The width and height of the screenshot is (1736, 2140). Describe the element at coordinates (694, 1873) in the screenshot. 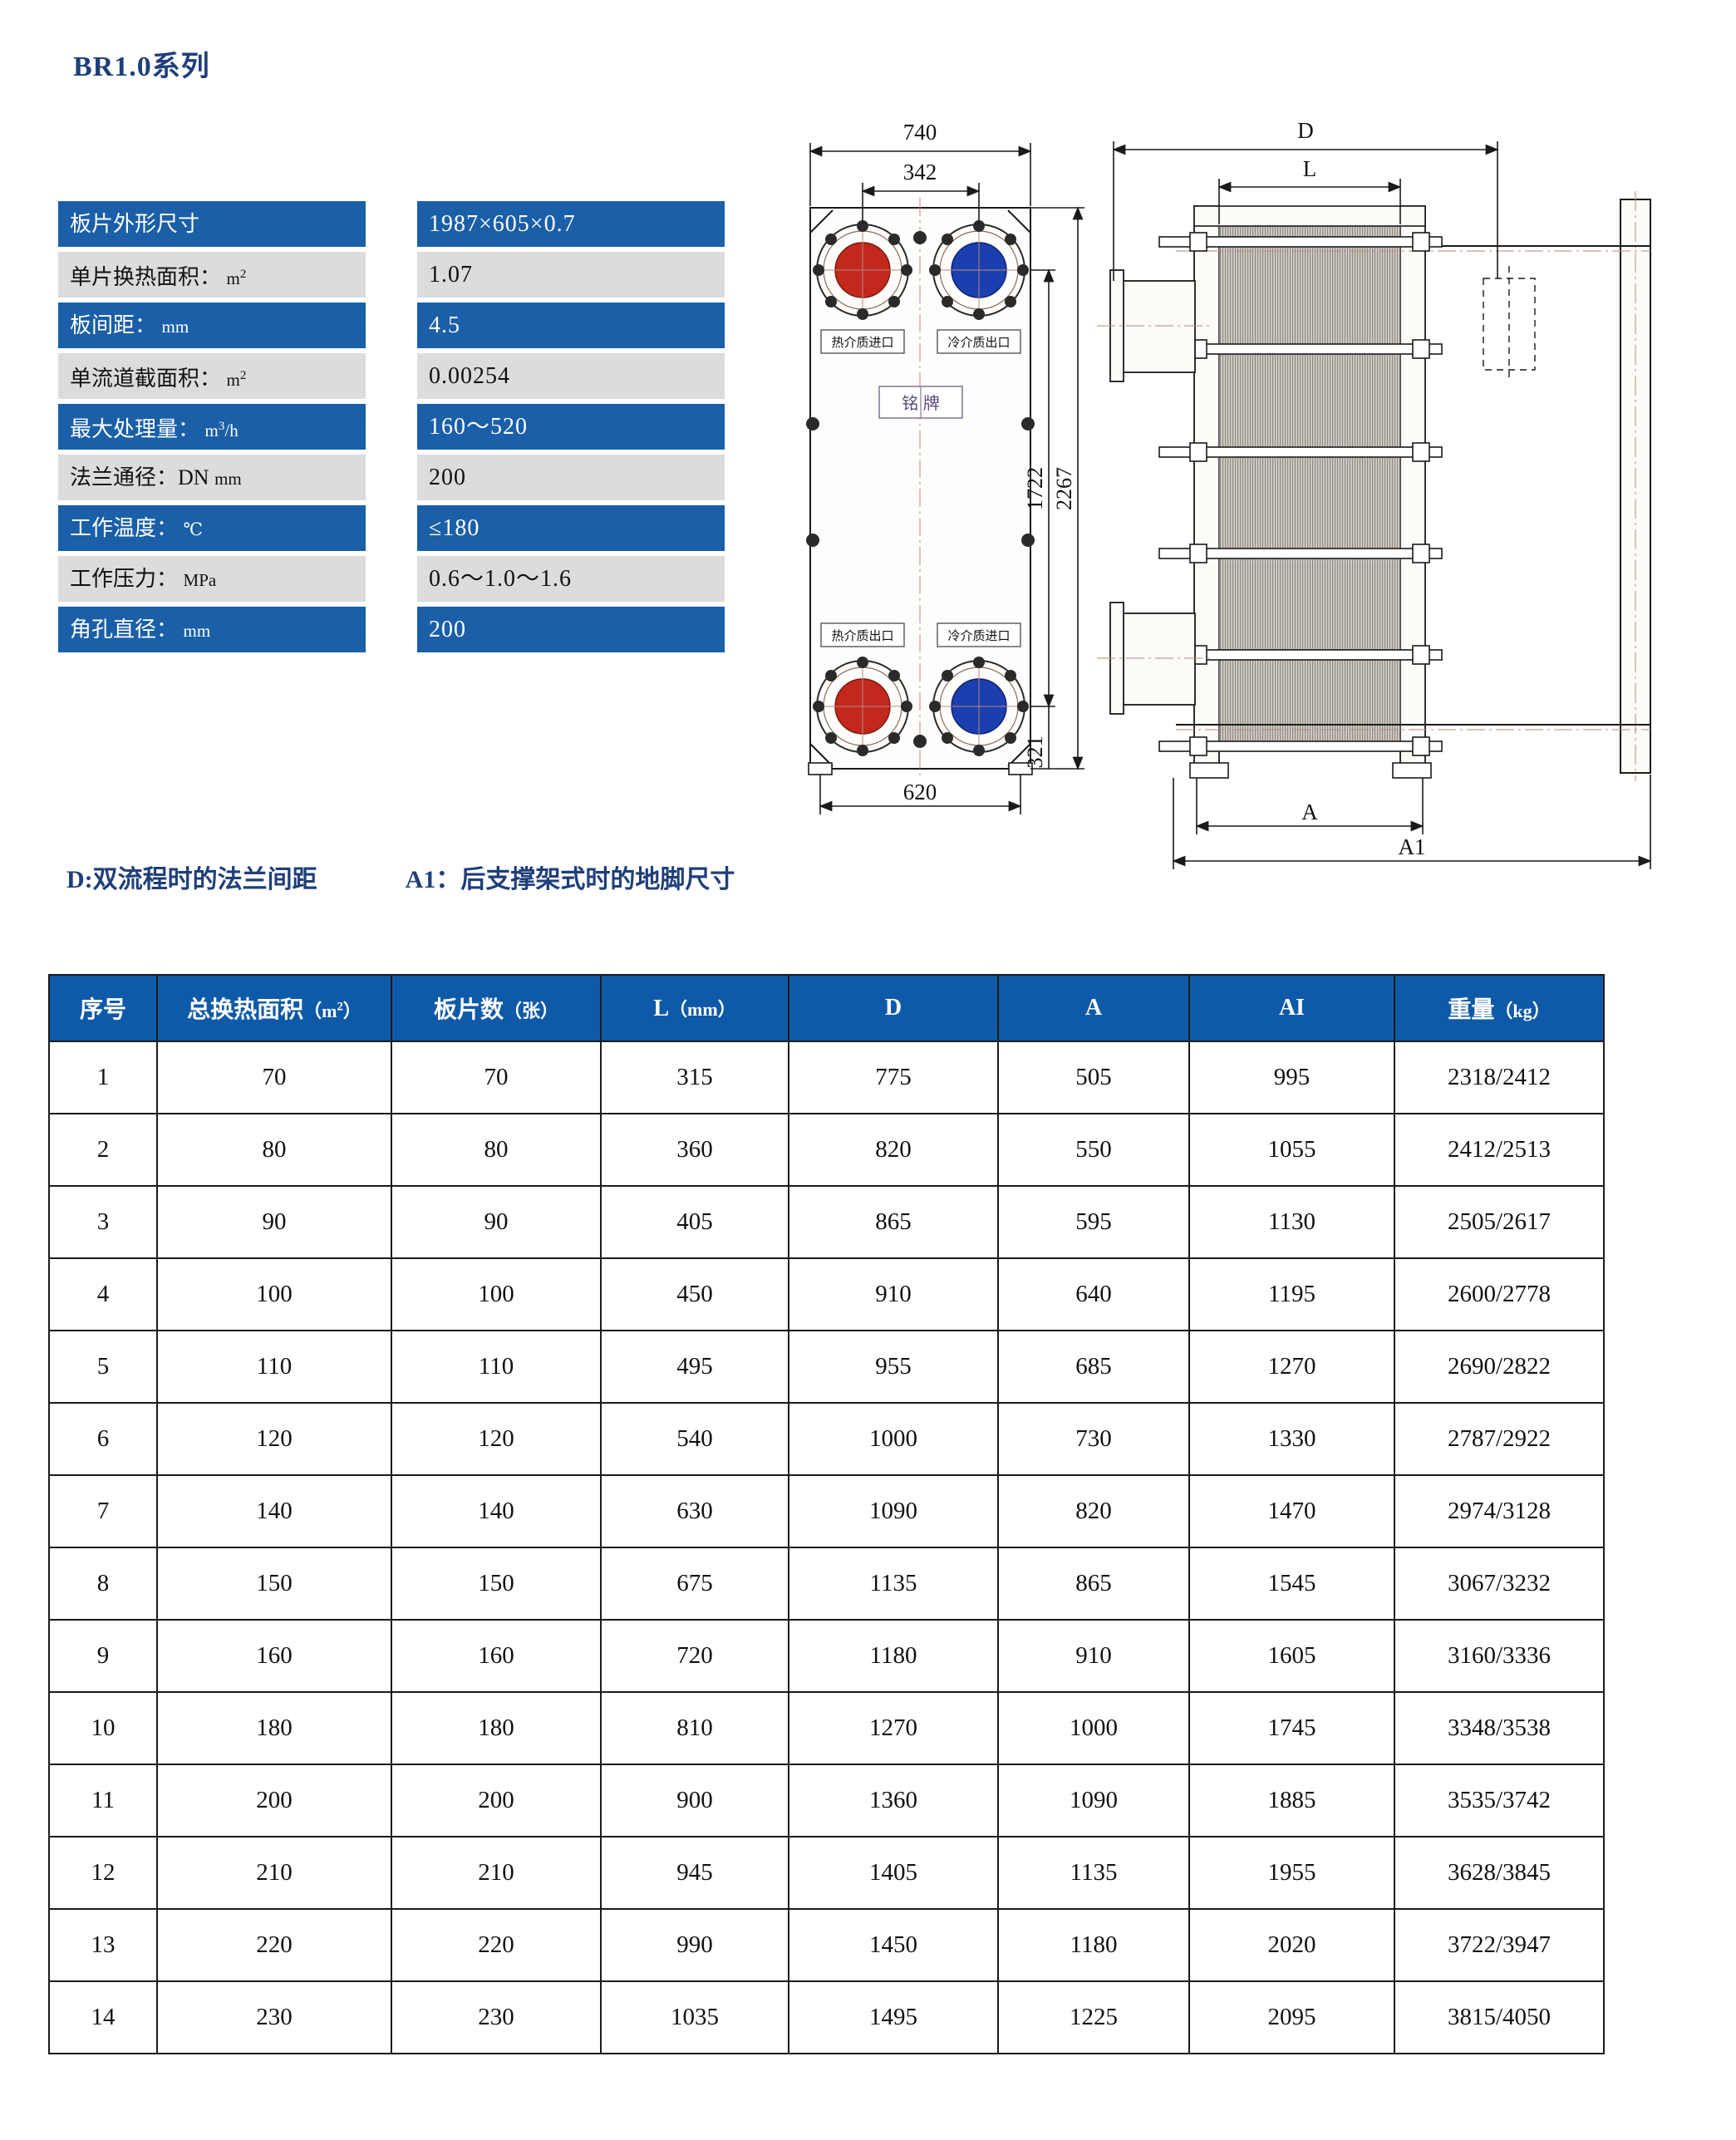

I see `table-cell-r12-c3: 945` at that location.